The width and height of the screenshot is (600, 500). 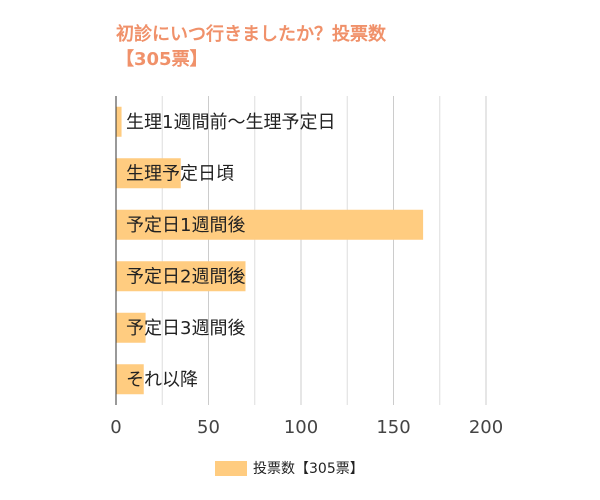 What do you see at coordinates (115, 427) in the screenshot?
I see `x-tick-label: 0` at bounding box center [115, 427].